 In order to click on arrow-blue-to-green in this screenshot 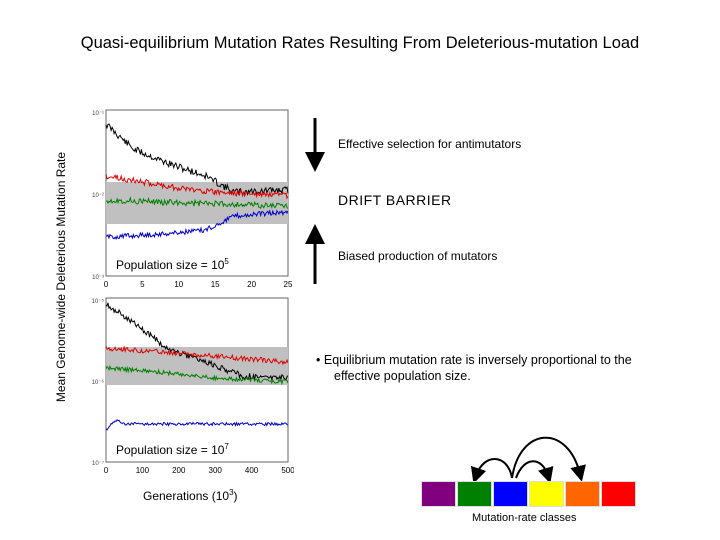, I will do `click(491, 471)`.